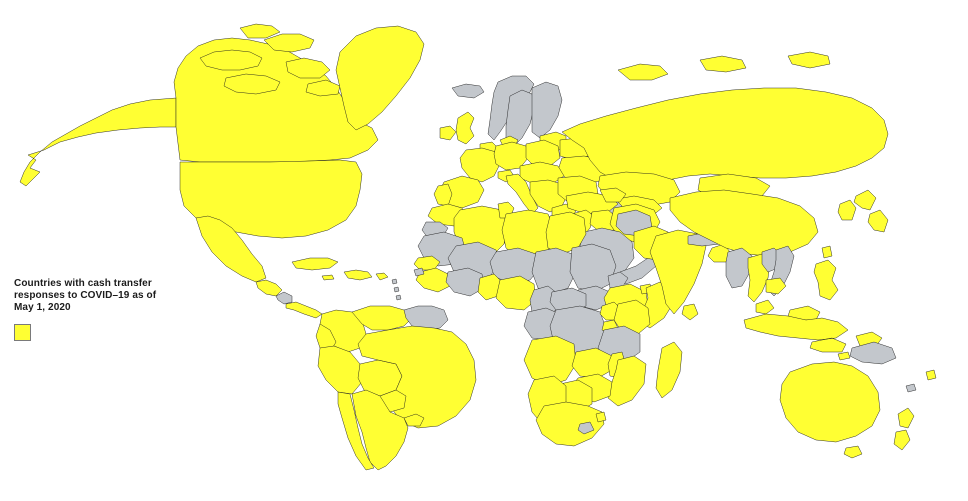  What do you see at coordinates (419, 272) in the screenshot?
I see `country-guinea-bissau` at bounding box center [419, 272].